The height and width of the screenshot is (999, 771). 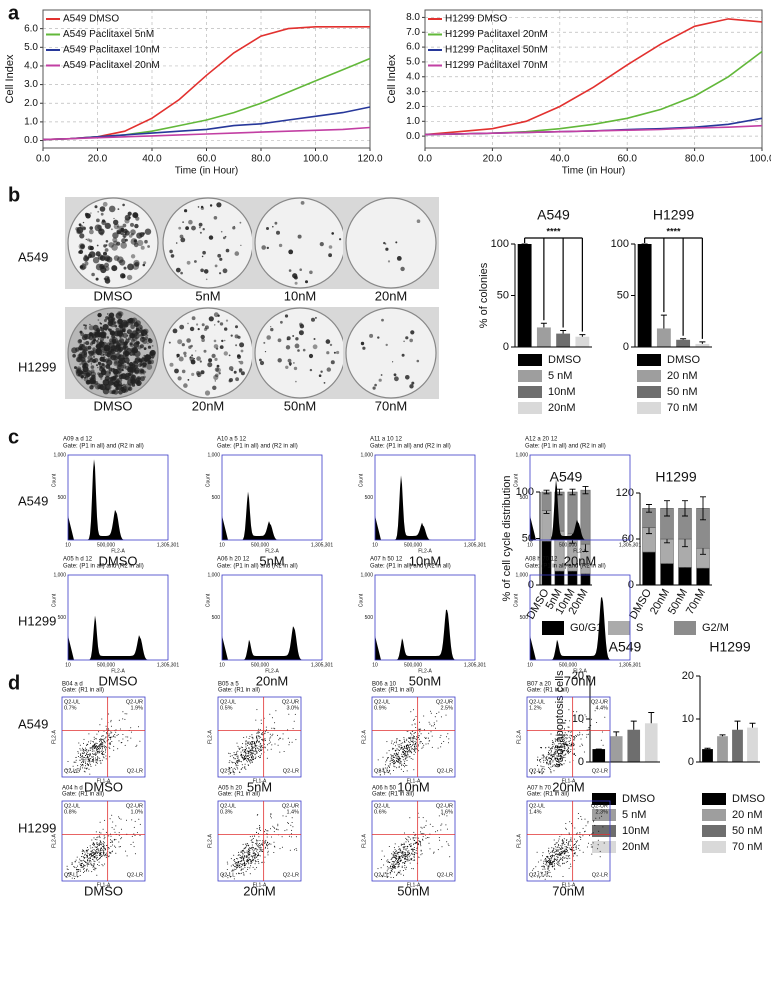 I want to click on legend-label: 50 nM, so click(x=747, y=831).